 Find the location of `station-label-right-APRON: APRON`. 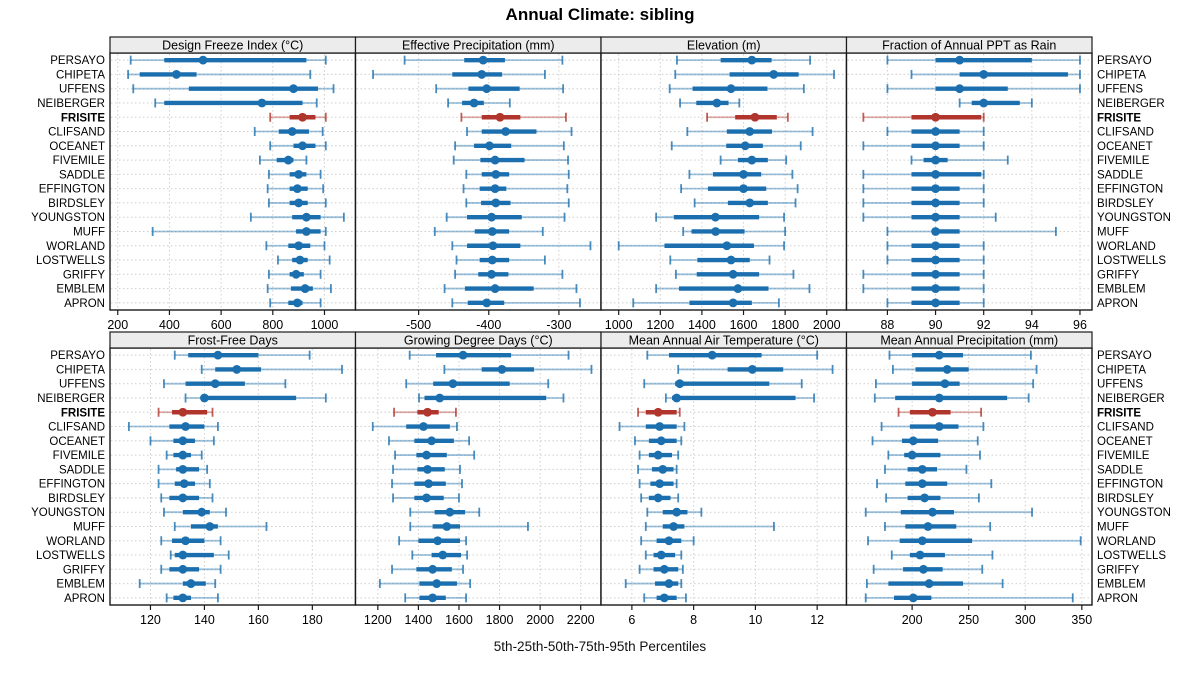

station-label-right-APRON: APRON is located at coordinates (1117, 599).